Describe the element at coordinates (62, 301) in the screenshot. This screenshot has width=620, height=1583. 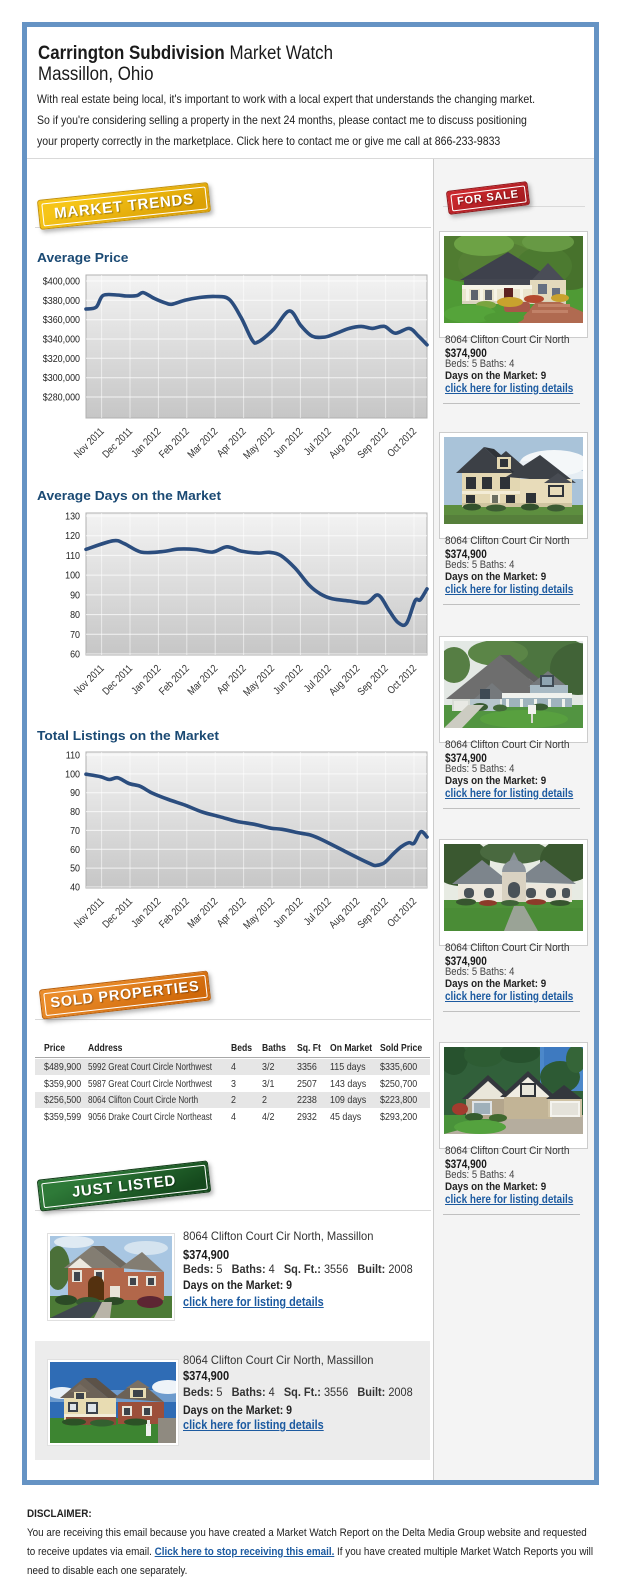
I see `svg-text: $380,000` at that location.